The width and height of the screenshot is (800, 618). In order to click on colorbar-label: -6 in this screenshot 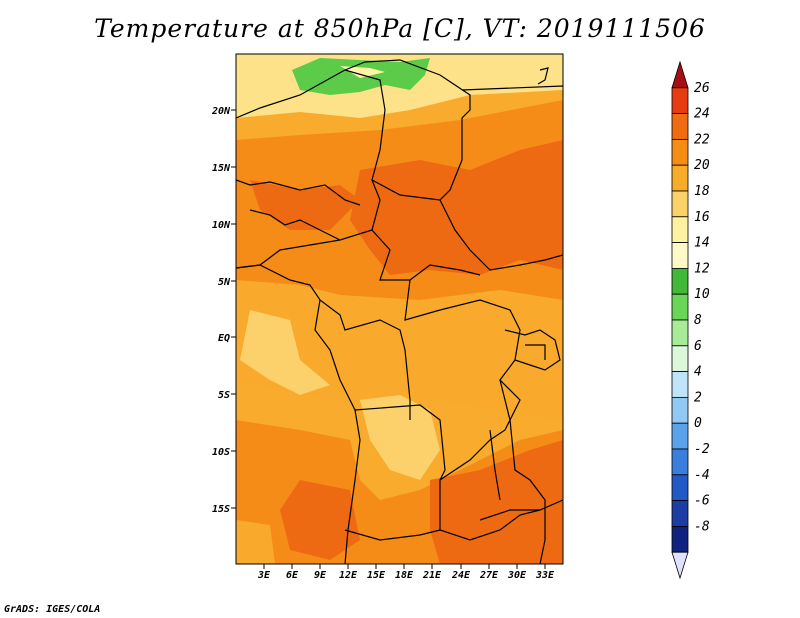, I will do `click(702, 501)`.